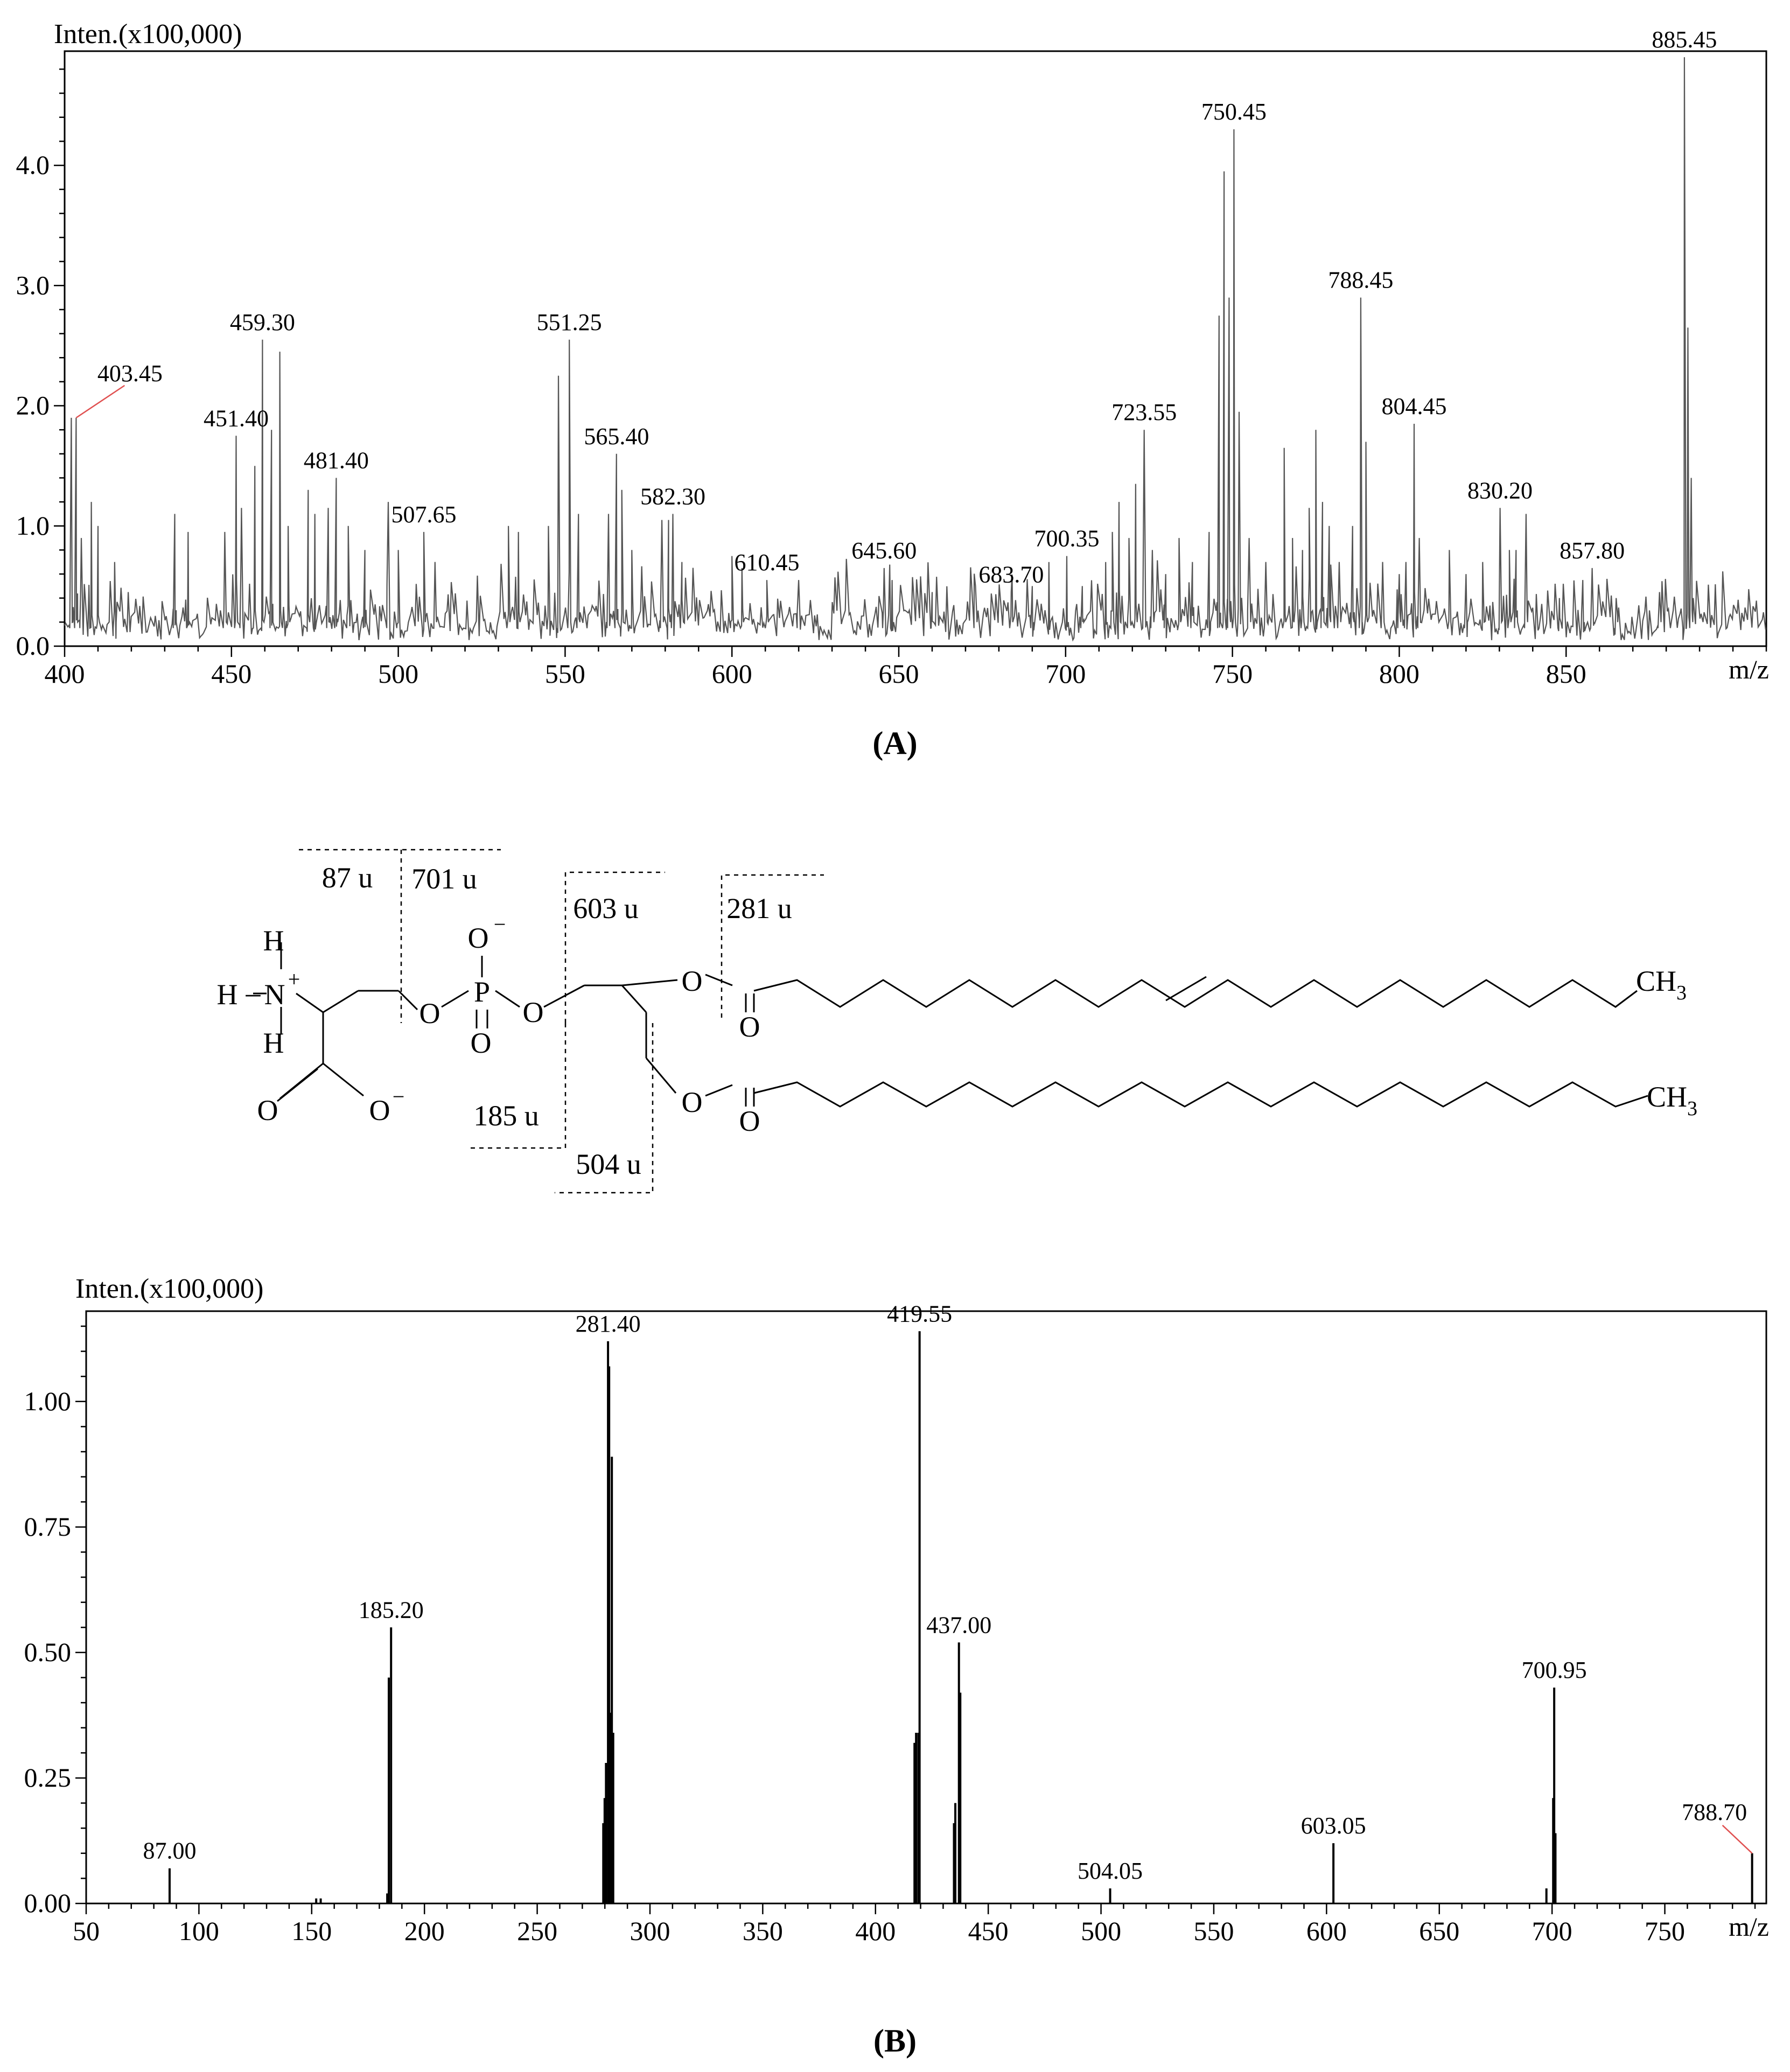 This screenshot has width=1790, height=2072. Describe the element at coordinates (391, 1610) in the screenshot. I see `chart-b-peak-label: 185.20` at that location.